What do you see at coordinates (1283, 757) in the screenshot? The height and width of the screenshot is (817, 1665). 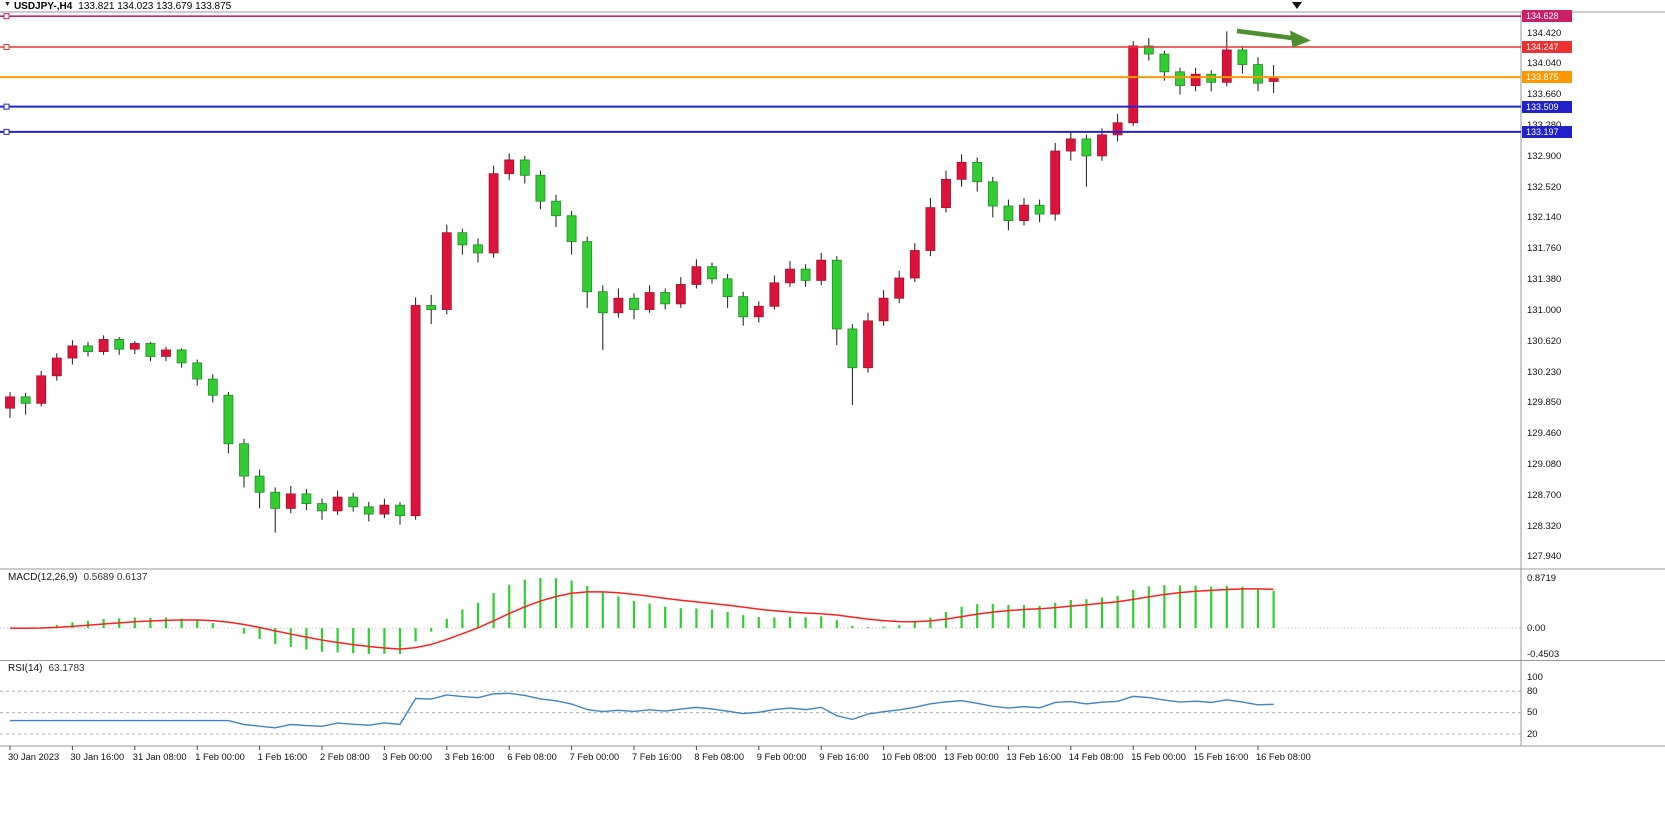 I see `time-label: 16 Feb 08:00` at bounding box center [1283, 757].